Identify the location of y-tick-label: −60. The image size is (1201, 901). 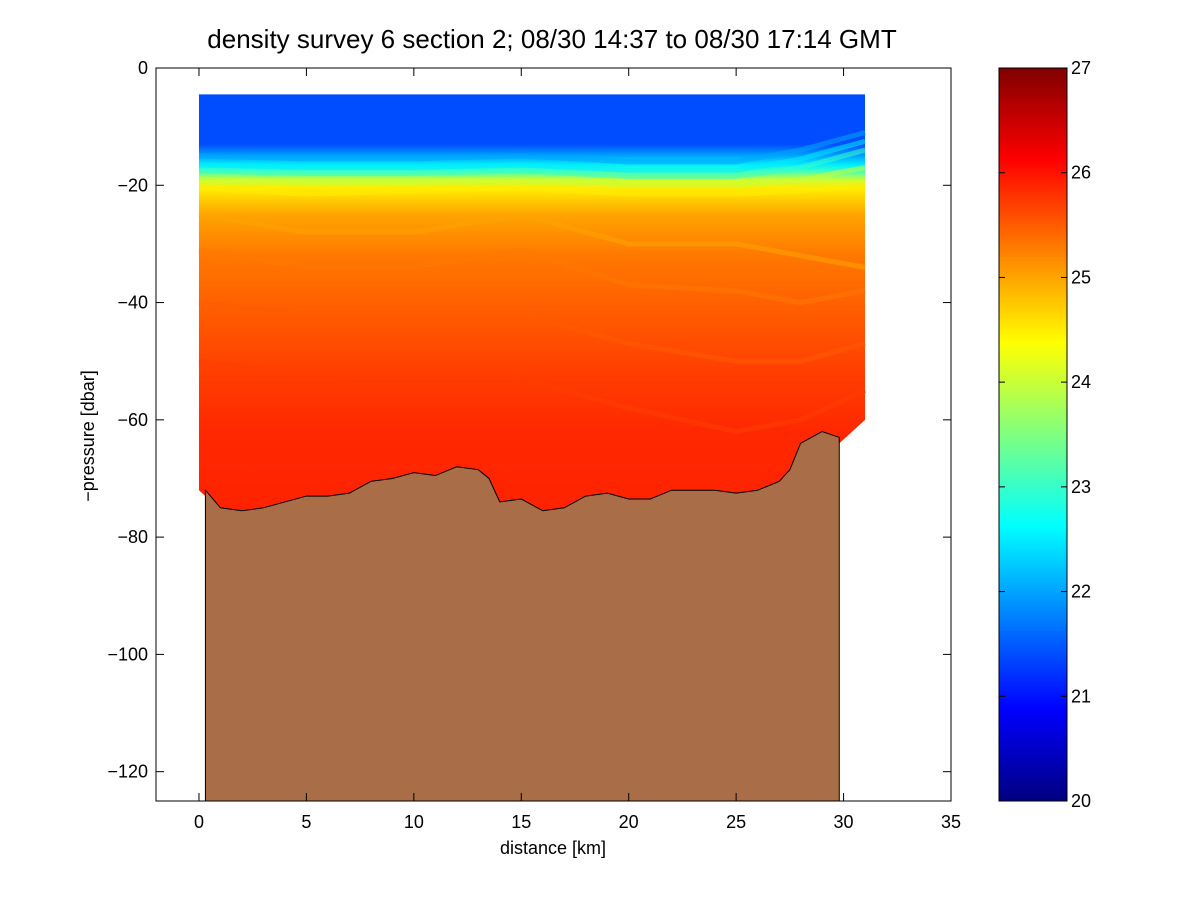
(132, 420).